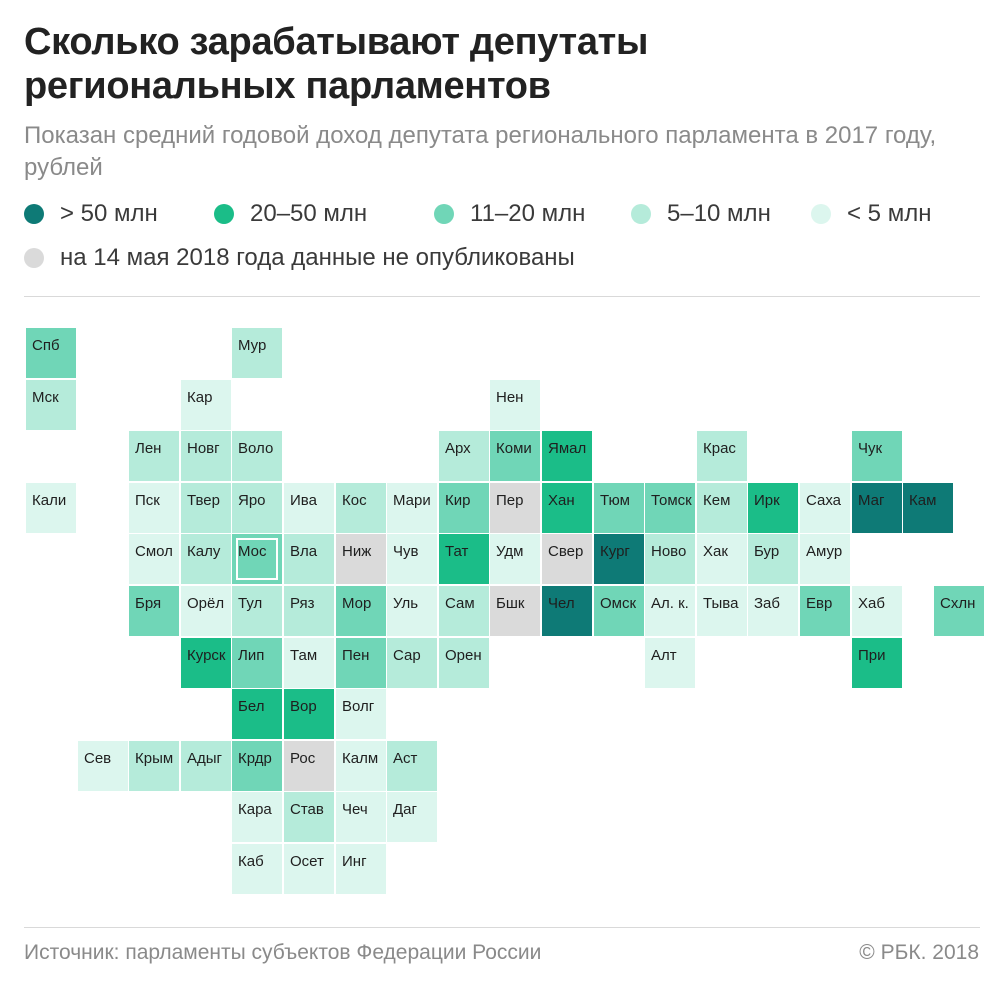  I want to click on region-tile: Саха, so click(825, 508).